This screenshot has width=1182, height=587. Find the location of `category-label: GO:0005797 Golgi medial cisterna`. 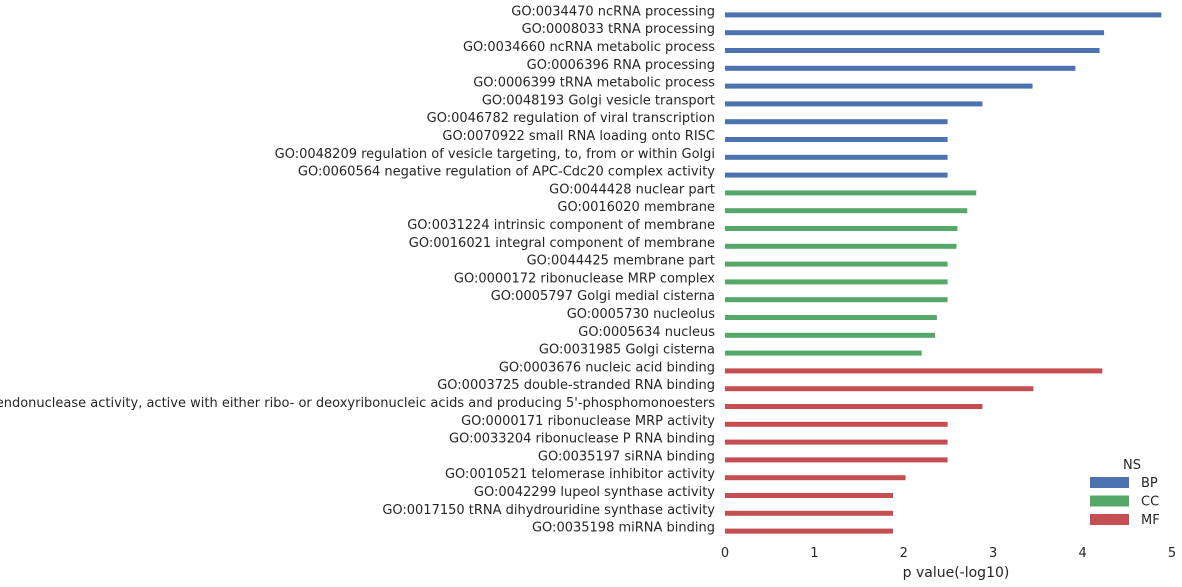

category-label: GO:0005797 Golgi medial cisterna is located at coordinates (603, 296).